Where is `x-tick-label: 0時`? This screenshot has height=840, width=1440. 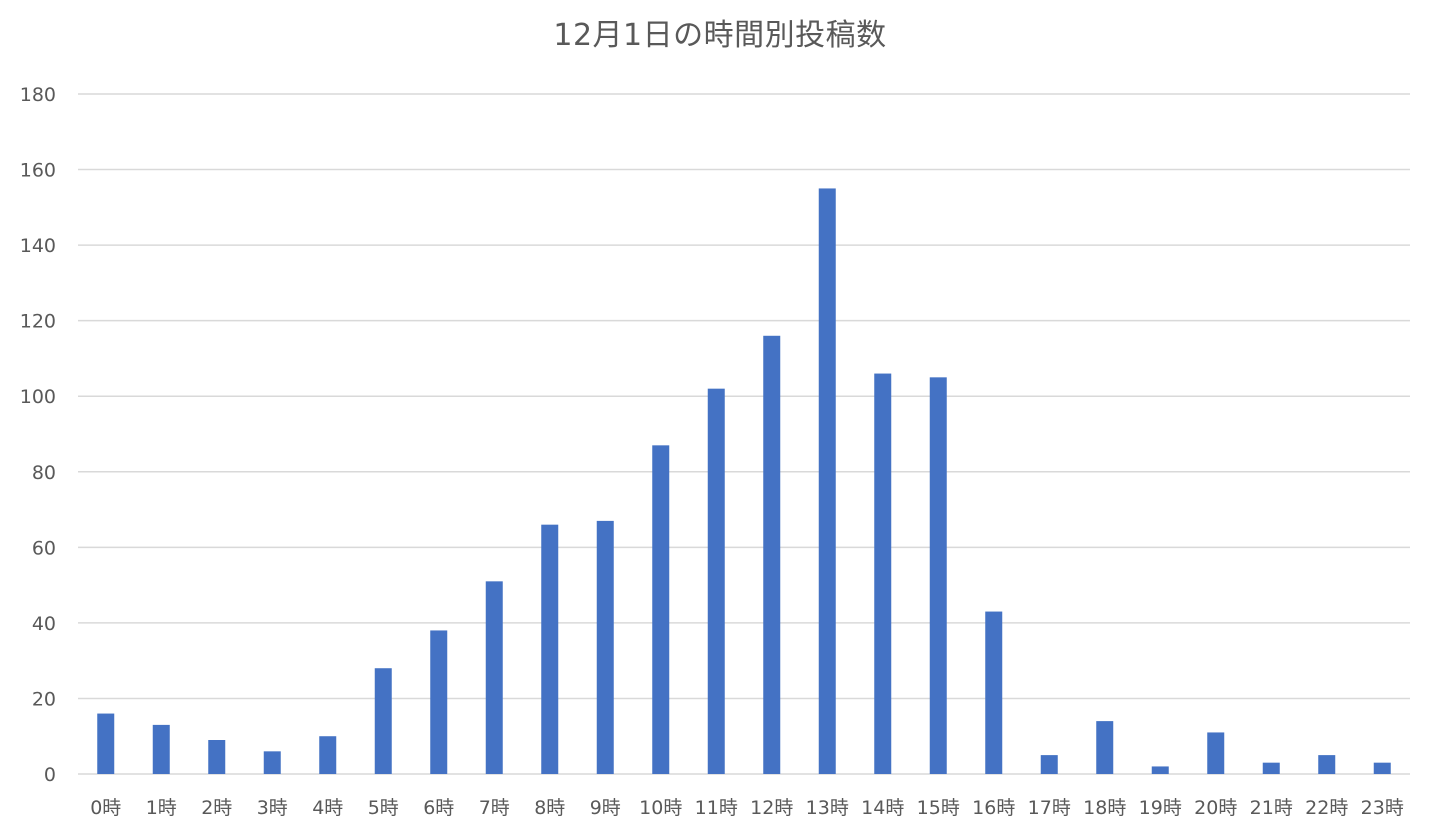 x-tick-label: 0時 is located at coordinates (105, 808).